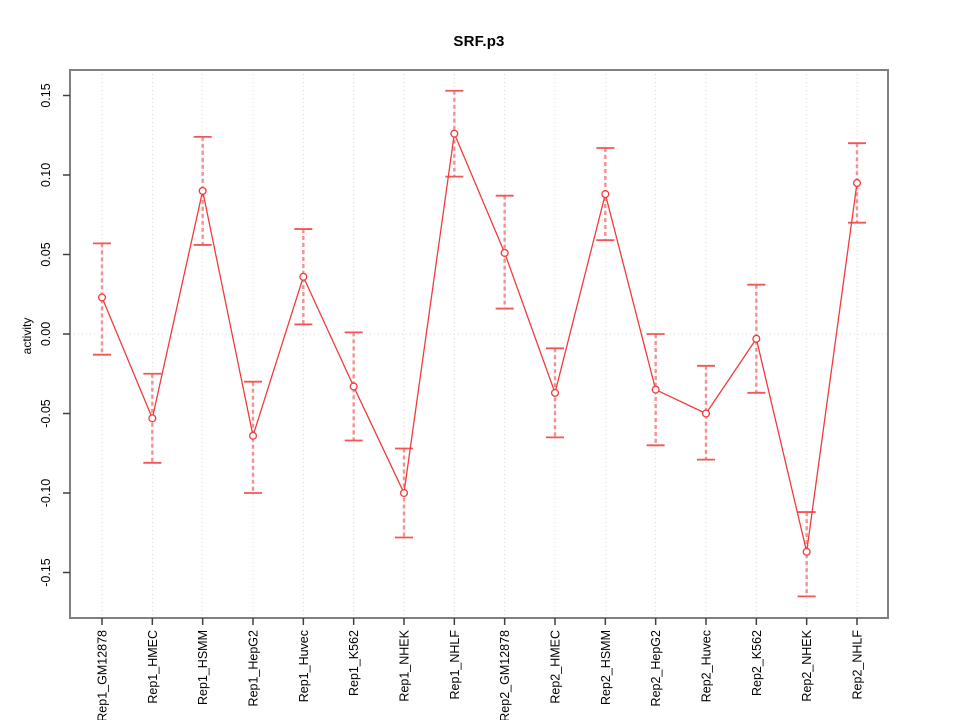  Describe the element at coordinates (479, 41) in the screenshot. I see `chart-title: SRF.p3` at that location.